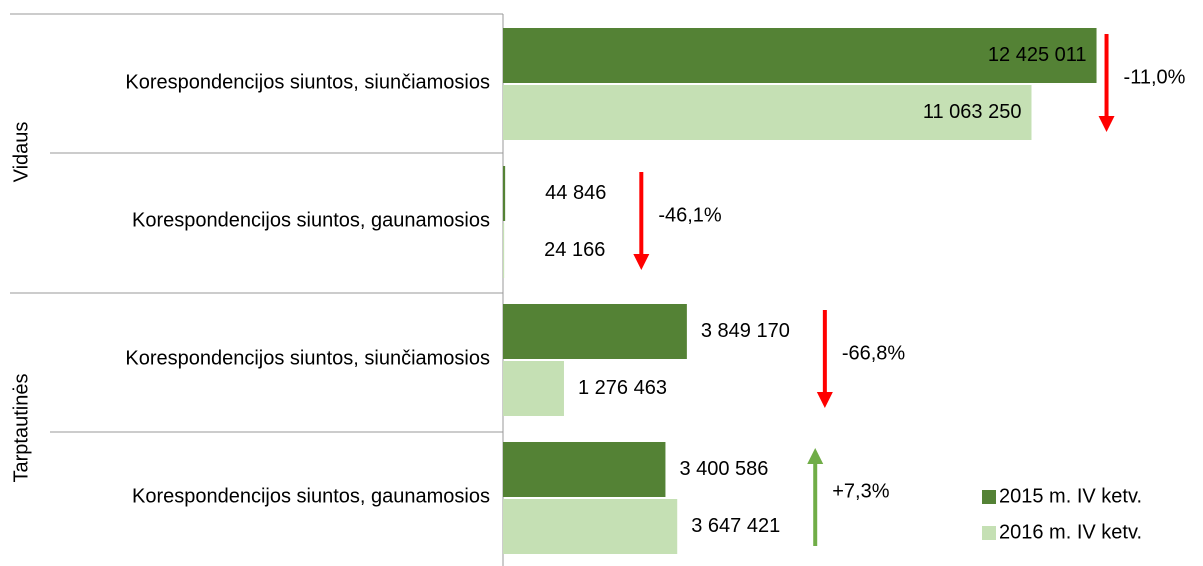  Describe the element at coordinates (745, 331) in the screenshot. I see `value-label: 3 849 170` at that location.